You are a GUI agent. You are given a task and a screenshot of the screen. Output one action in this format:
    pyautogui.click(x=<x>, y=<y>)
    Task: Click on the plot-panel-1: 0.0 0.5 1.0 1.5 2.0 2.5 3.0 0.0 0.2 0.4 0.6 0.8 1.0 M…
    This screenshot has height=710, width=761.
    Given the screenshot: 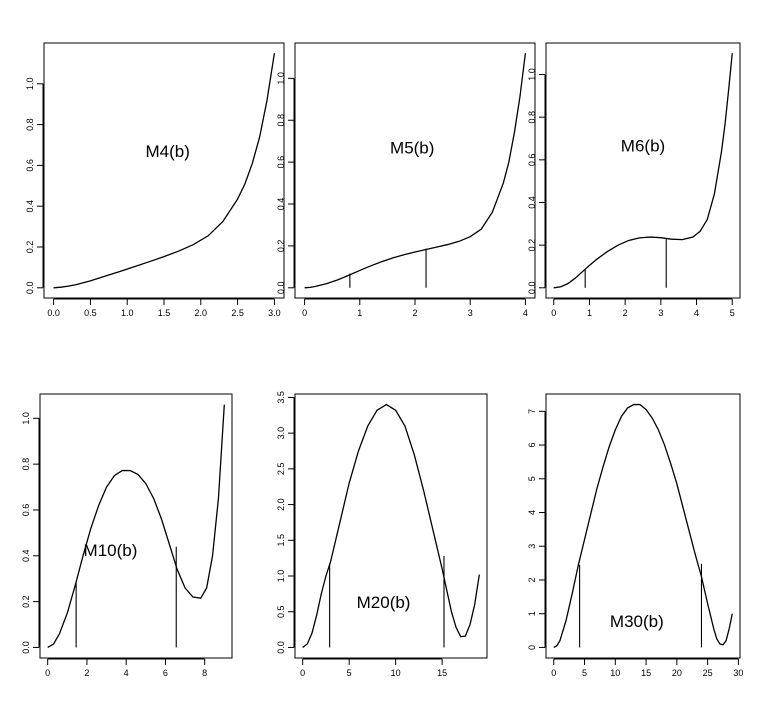 What is the action you would take?
    pyautogui.click(x=155, y=180)
    